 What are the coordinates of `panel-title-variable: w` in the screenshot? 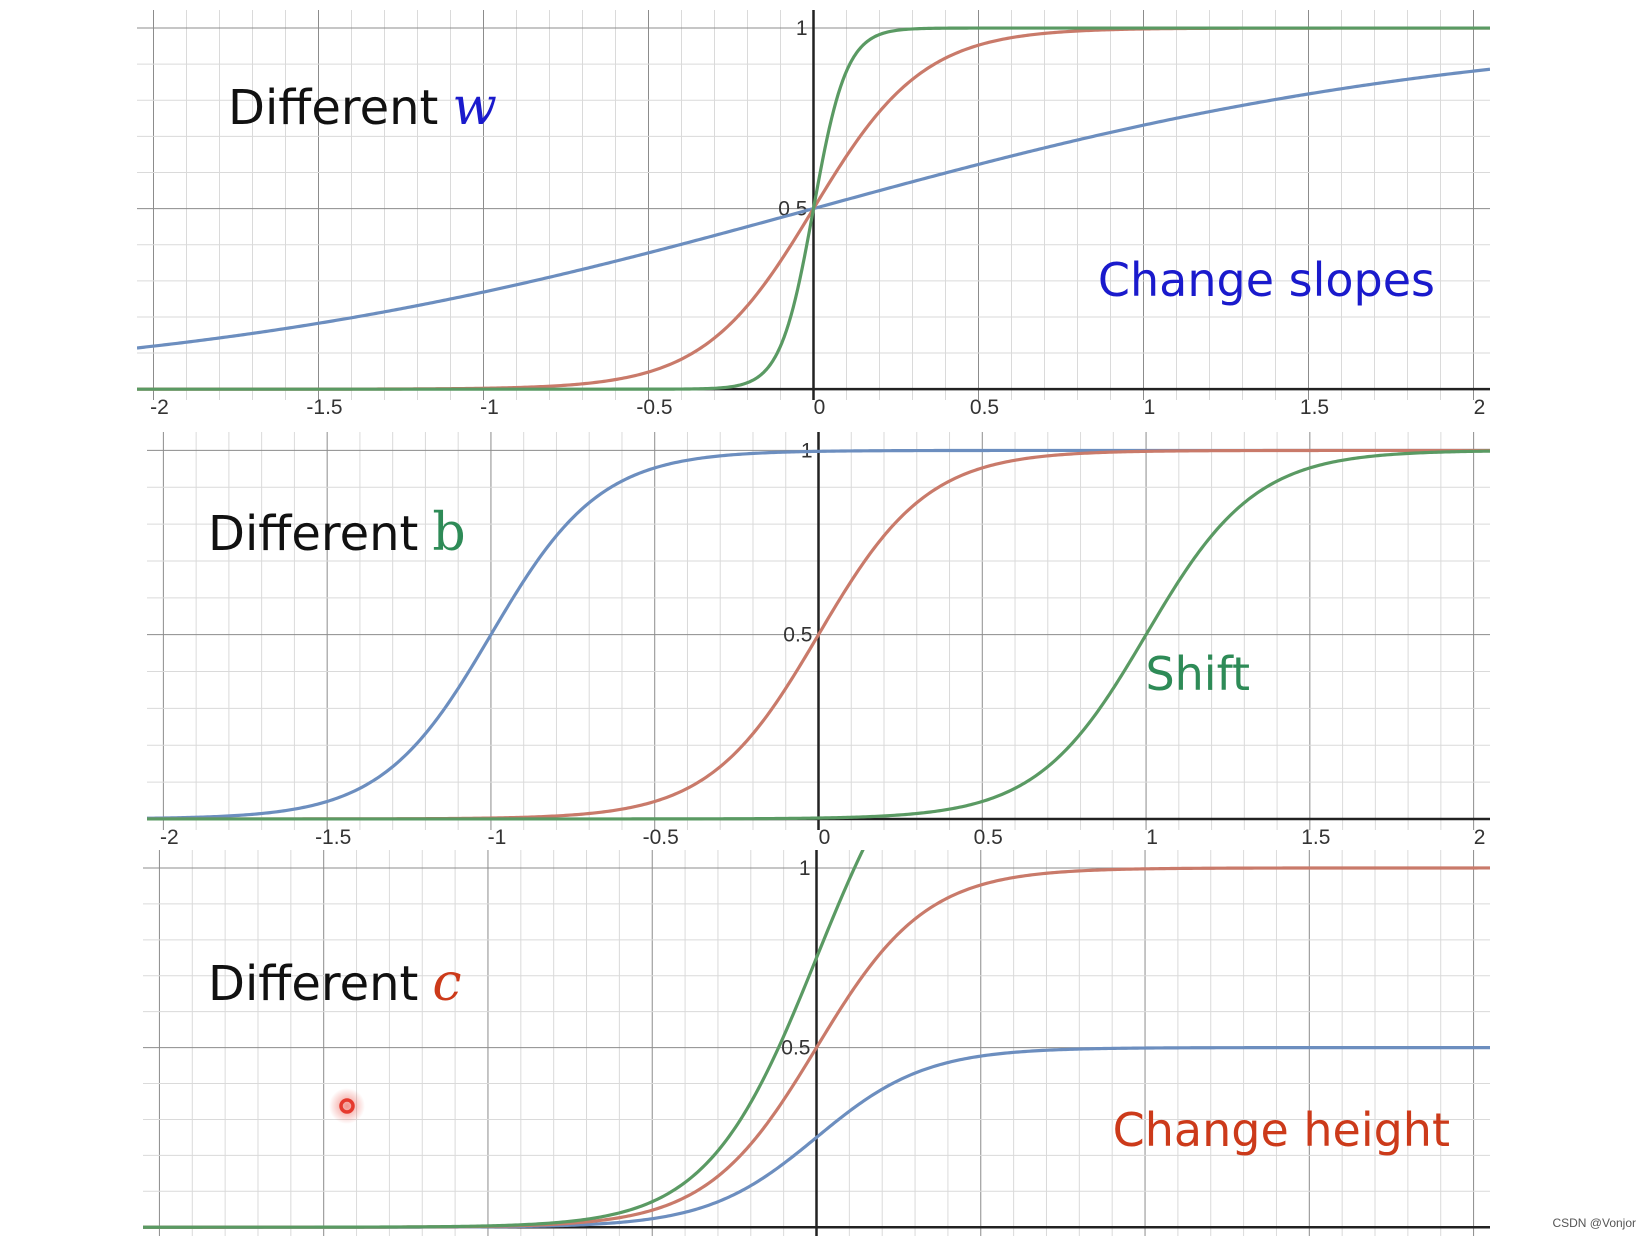 It's located at (474, 107).